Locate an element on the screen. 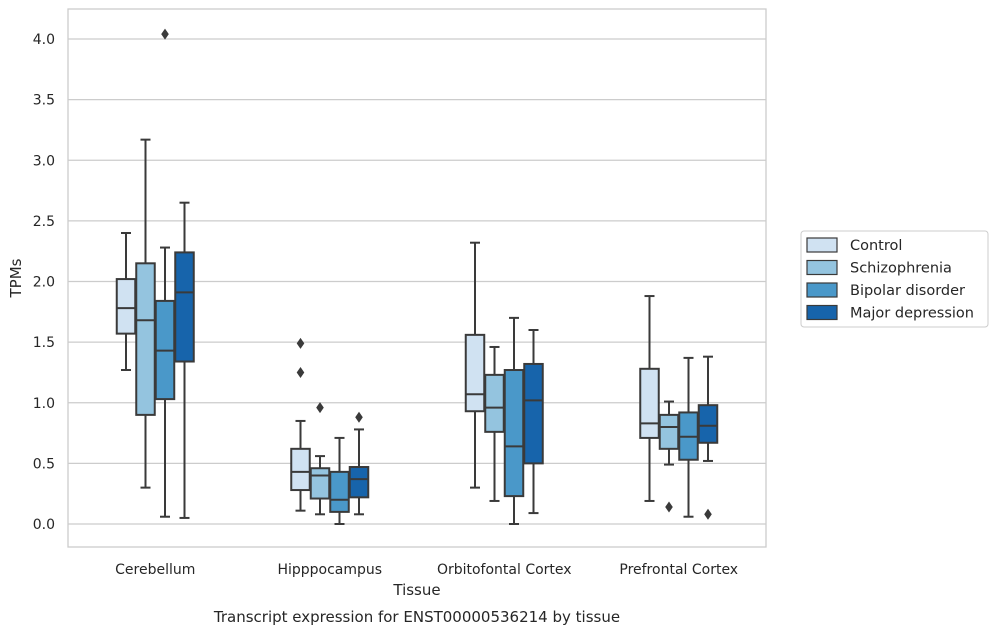 The width and height of the screenshot is (997, 634). x-axis-label: Tissue is located at coordinates (416, 590).